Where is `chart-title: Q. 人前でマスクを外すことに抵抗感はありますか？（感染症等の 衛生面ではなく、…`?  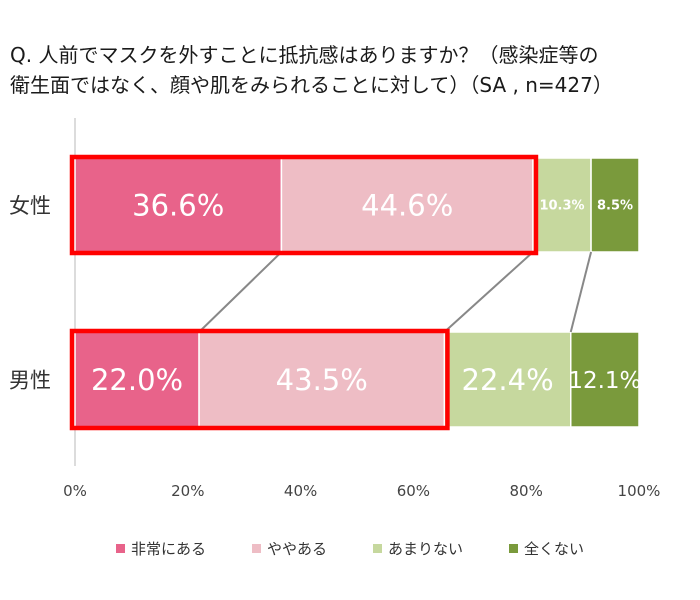
chart-title: Q. 人前でマスクを外すことに抵抗感はありますか？（感染症等の 衛生面ではなく、… is located at coordinates (352, 70).